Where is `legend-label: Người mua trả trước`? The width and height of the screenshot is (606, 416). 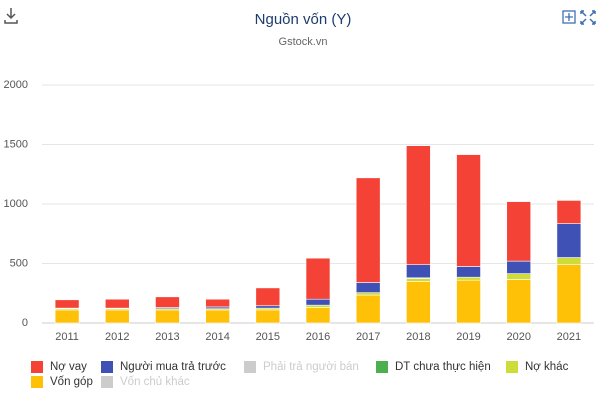
legend-label: Người mua trả trước is located at coordinates (173, 367).